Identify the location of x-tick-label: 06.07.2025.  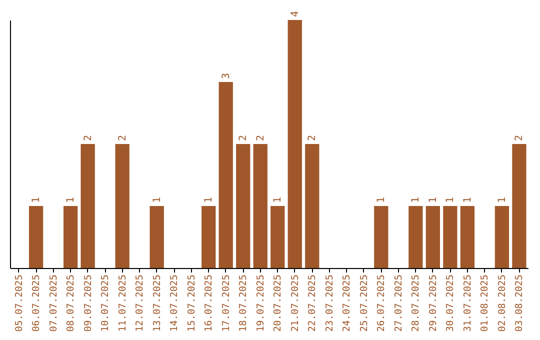
(36, 303).